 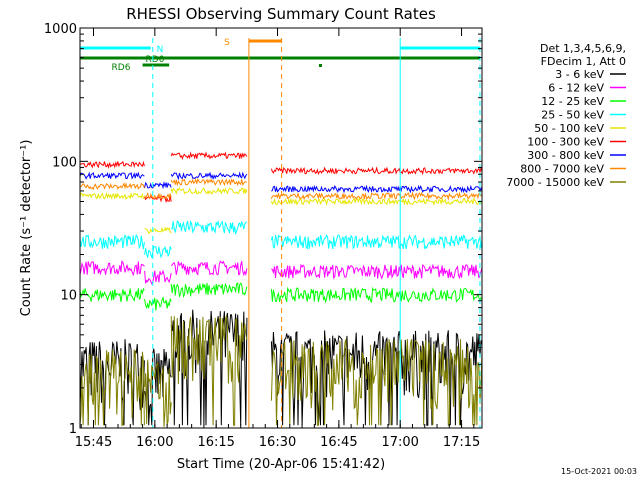 What do you see at coordinates (64, 162) in the screenshot?
I see `y-tick-label-2: 100` at bounding box center [64, 162].